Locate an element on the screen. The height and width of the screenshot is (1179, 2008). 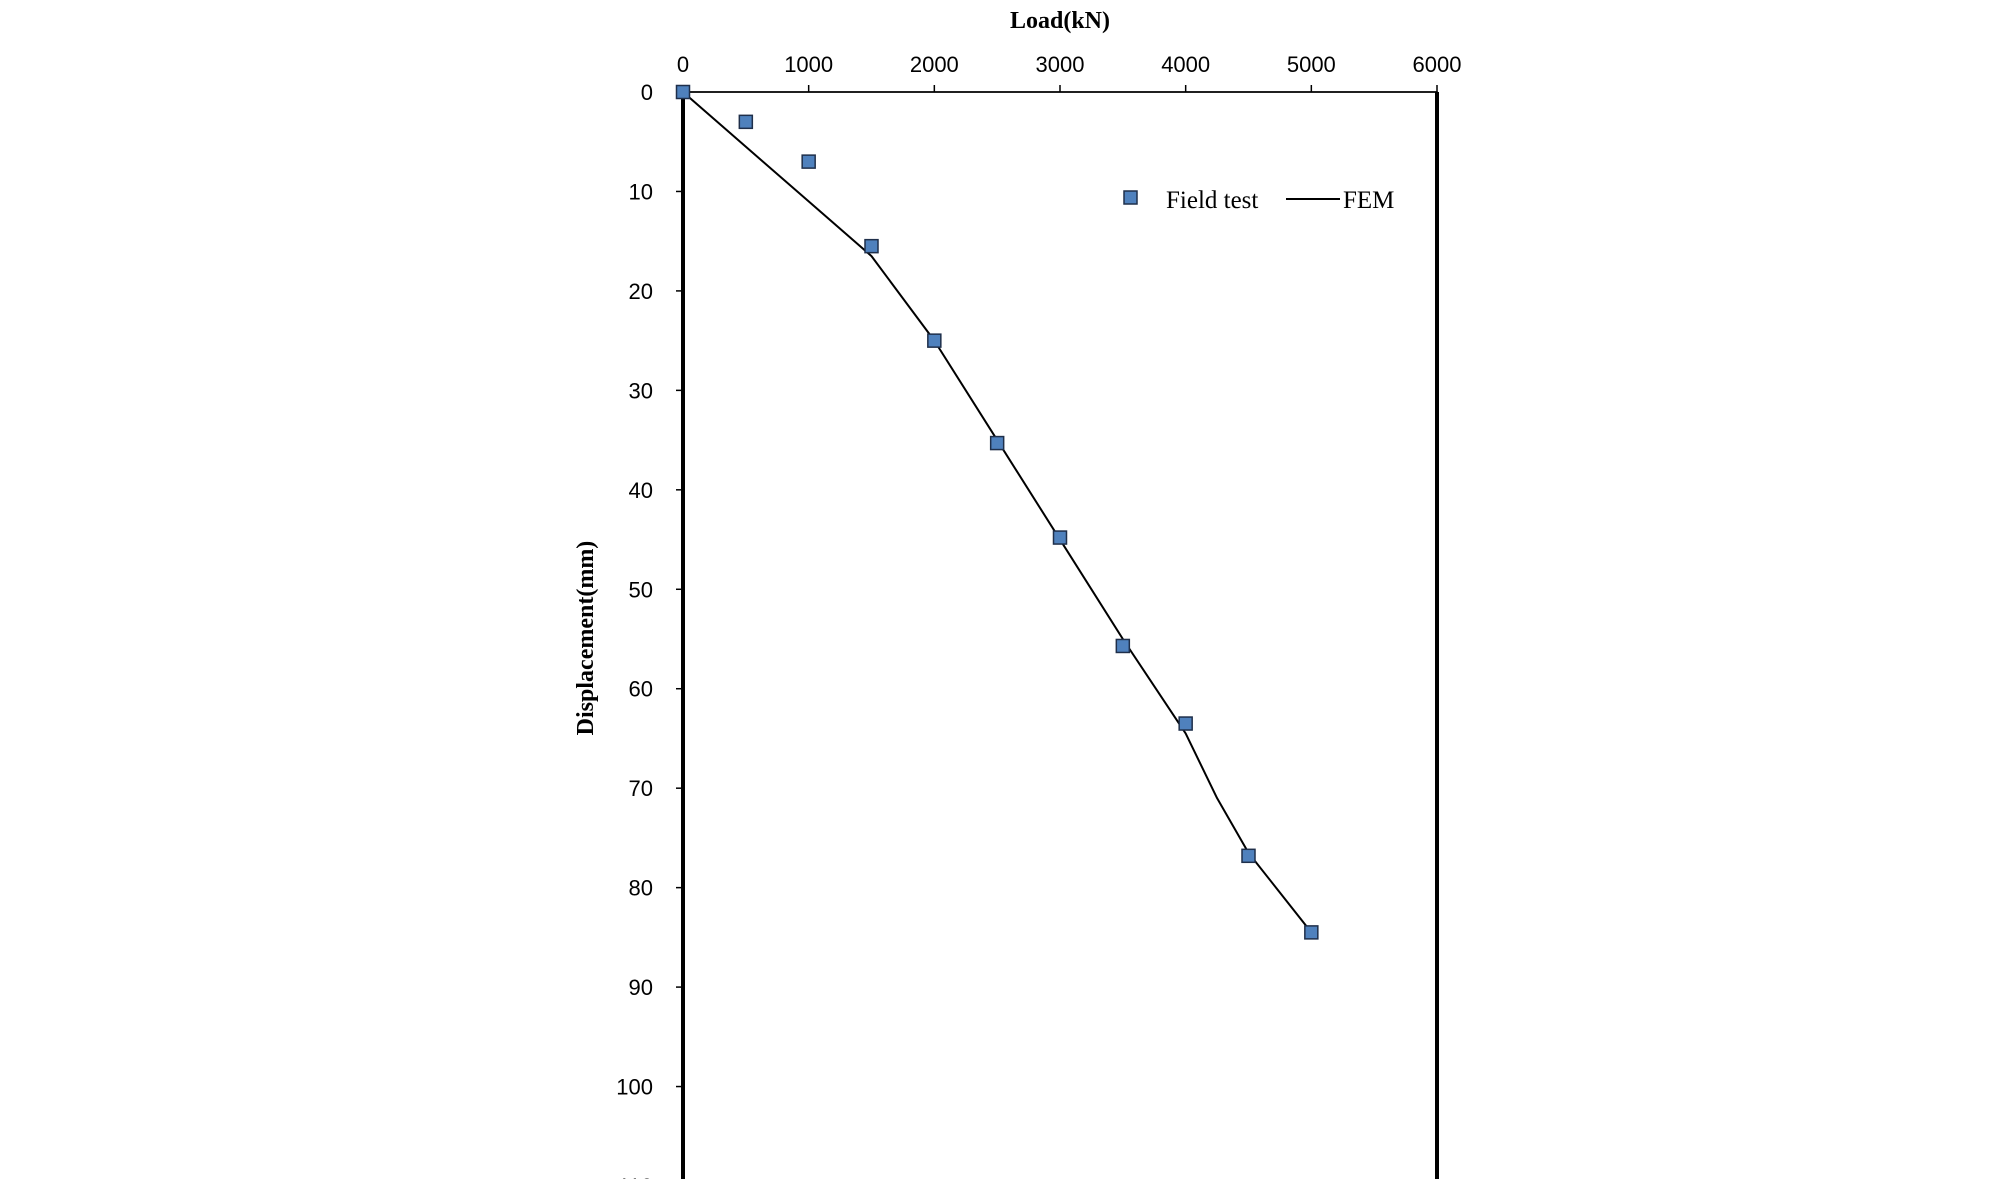
legend-marker-field-test is located at coordinates (1130, 197).